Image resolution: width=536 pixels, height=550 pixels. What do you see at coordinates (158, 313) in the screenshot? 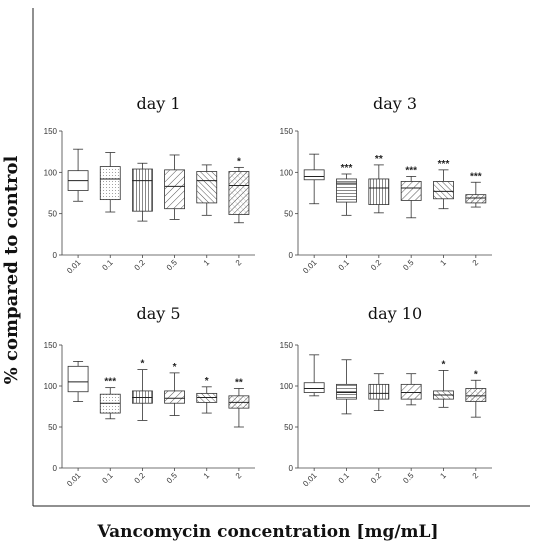
I see `panel-title: day 5` at bounding box center [158, 313].